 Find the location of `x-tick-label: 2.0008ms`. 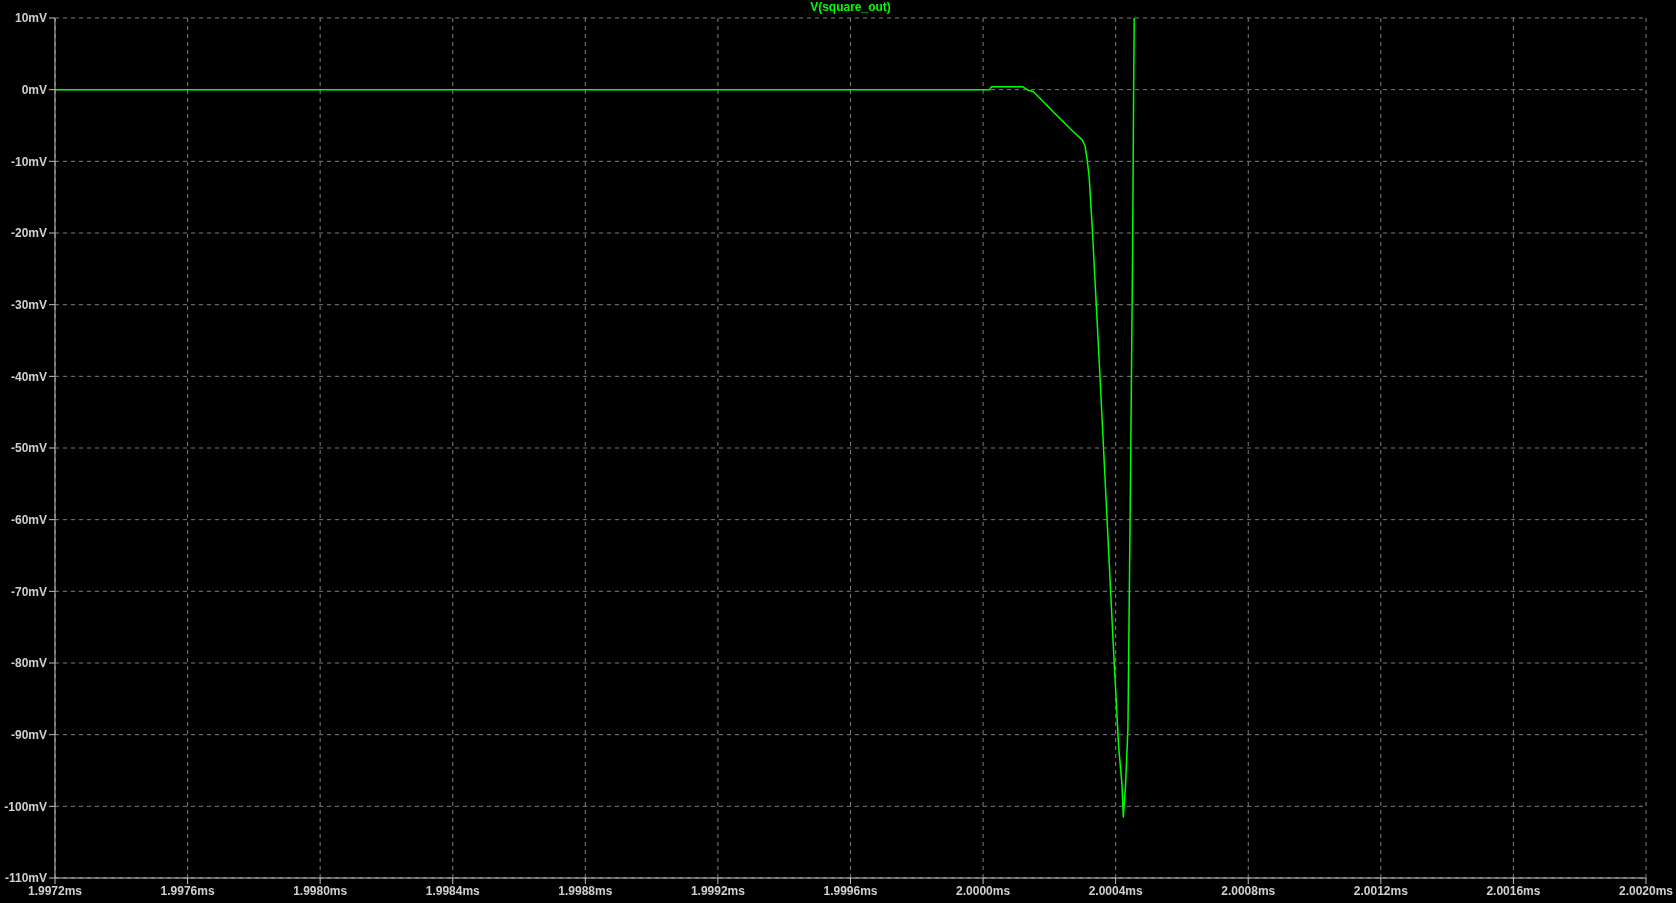

x-tick-label: 2.0008ms is located at coordinates (1248, 890).